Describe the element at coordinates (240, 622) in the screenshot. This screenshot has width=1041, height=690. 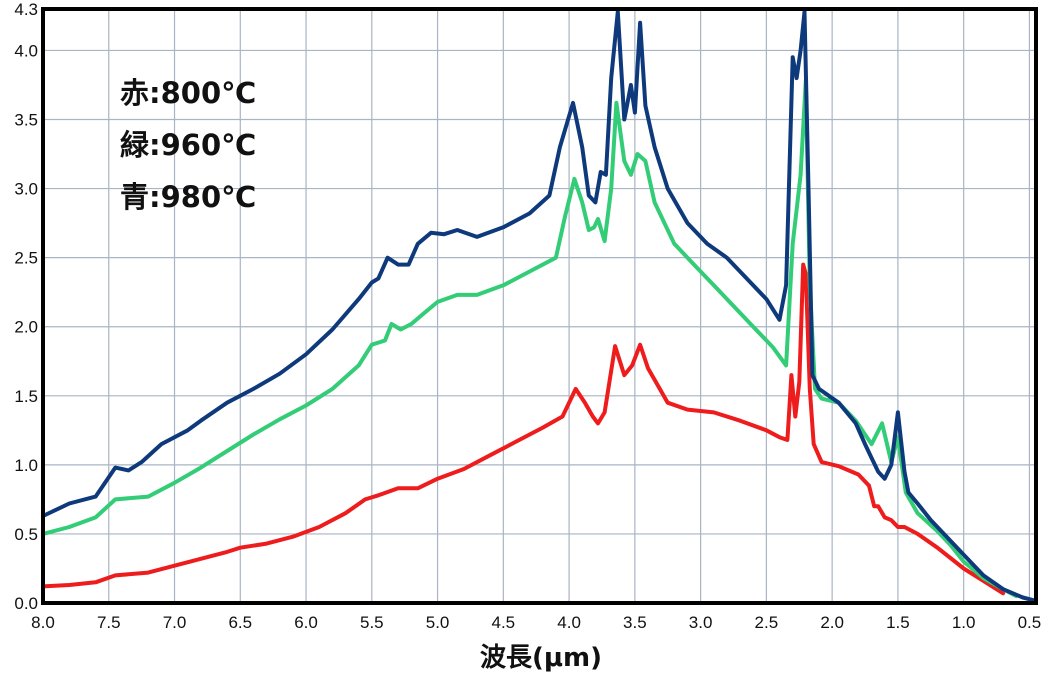
I see `x-tick-label: 6.5` at that location.